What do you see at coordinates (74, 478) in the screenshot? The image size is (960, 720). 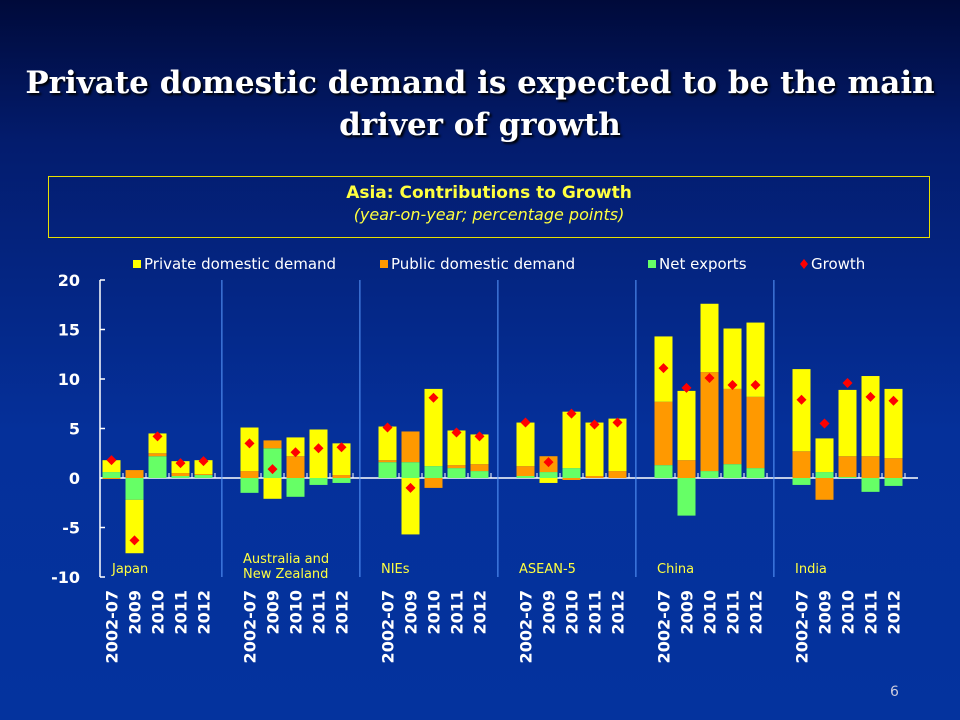 I see `y-tick-label: 0` at bounding box center [74, 478].